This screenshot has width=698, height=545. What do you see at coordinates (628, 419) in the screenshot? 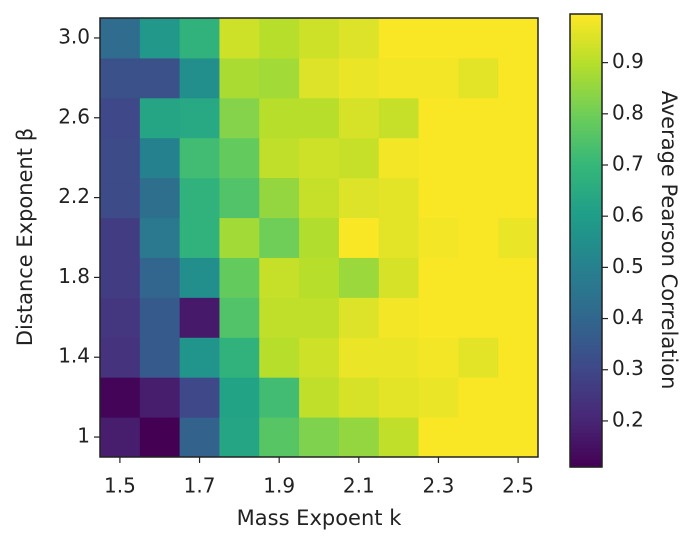
I see `colorbar-tick-label: 0.2` at bounding box center [628, 419].